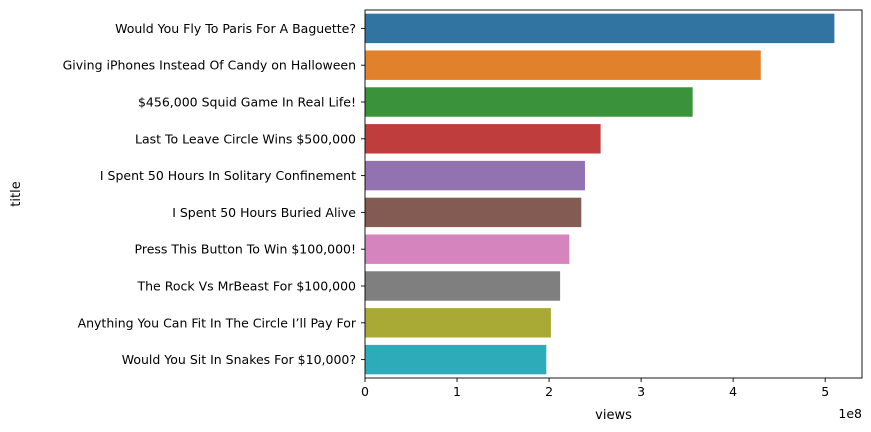 The image size is (871, 432). What do you see at coordinates (245, 249) in the screenshot?
I see `category-label: Press This Button To Win $100,000!` at bounding box center [245, 249].